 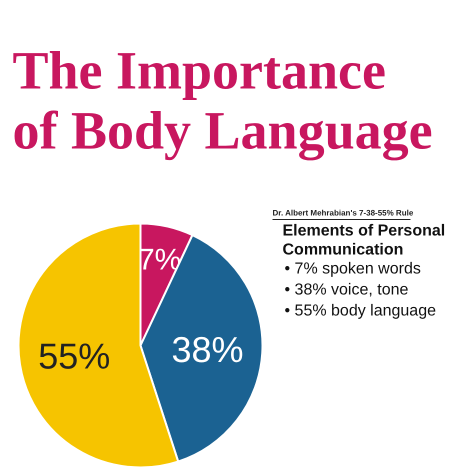 What do you see at coordinates (364, 240) in the screenshot?
I see `text: Elements of Personal Communication` at bounding box center [364, 240].